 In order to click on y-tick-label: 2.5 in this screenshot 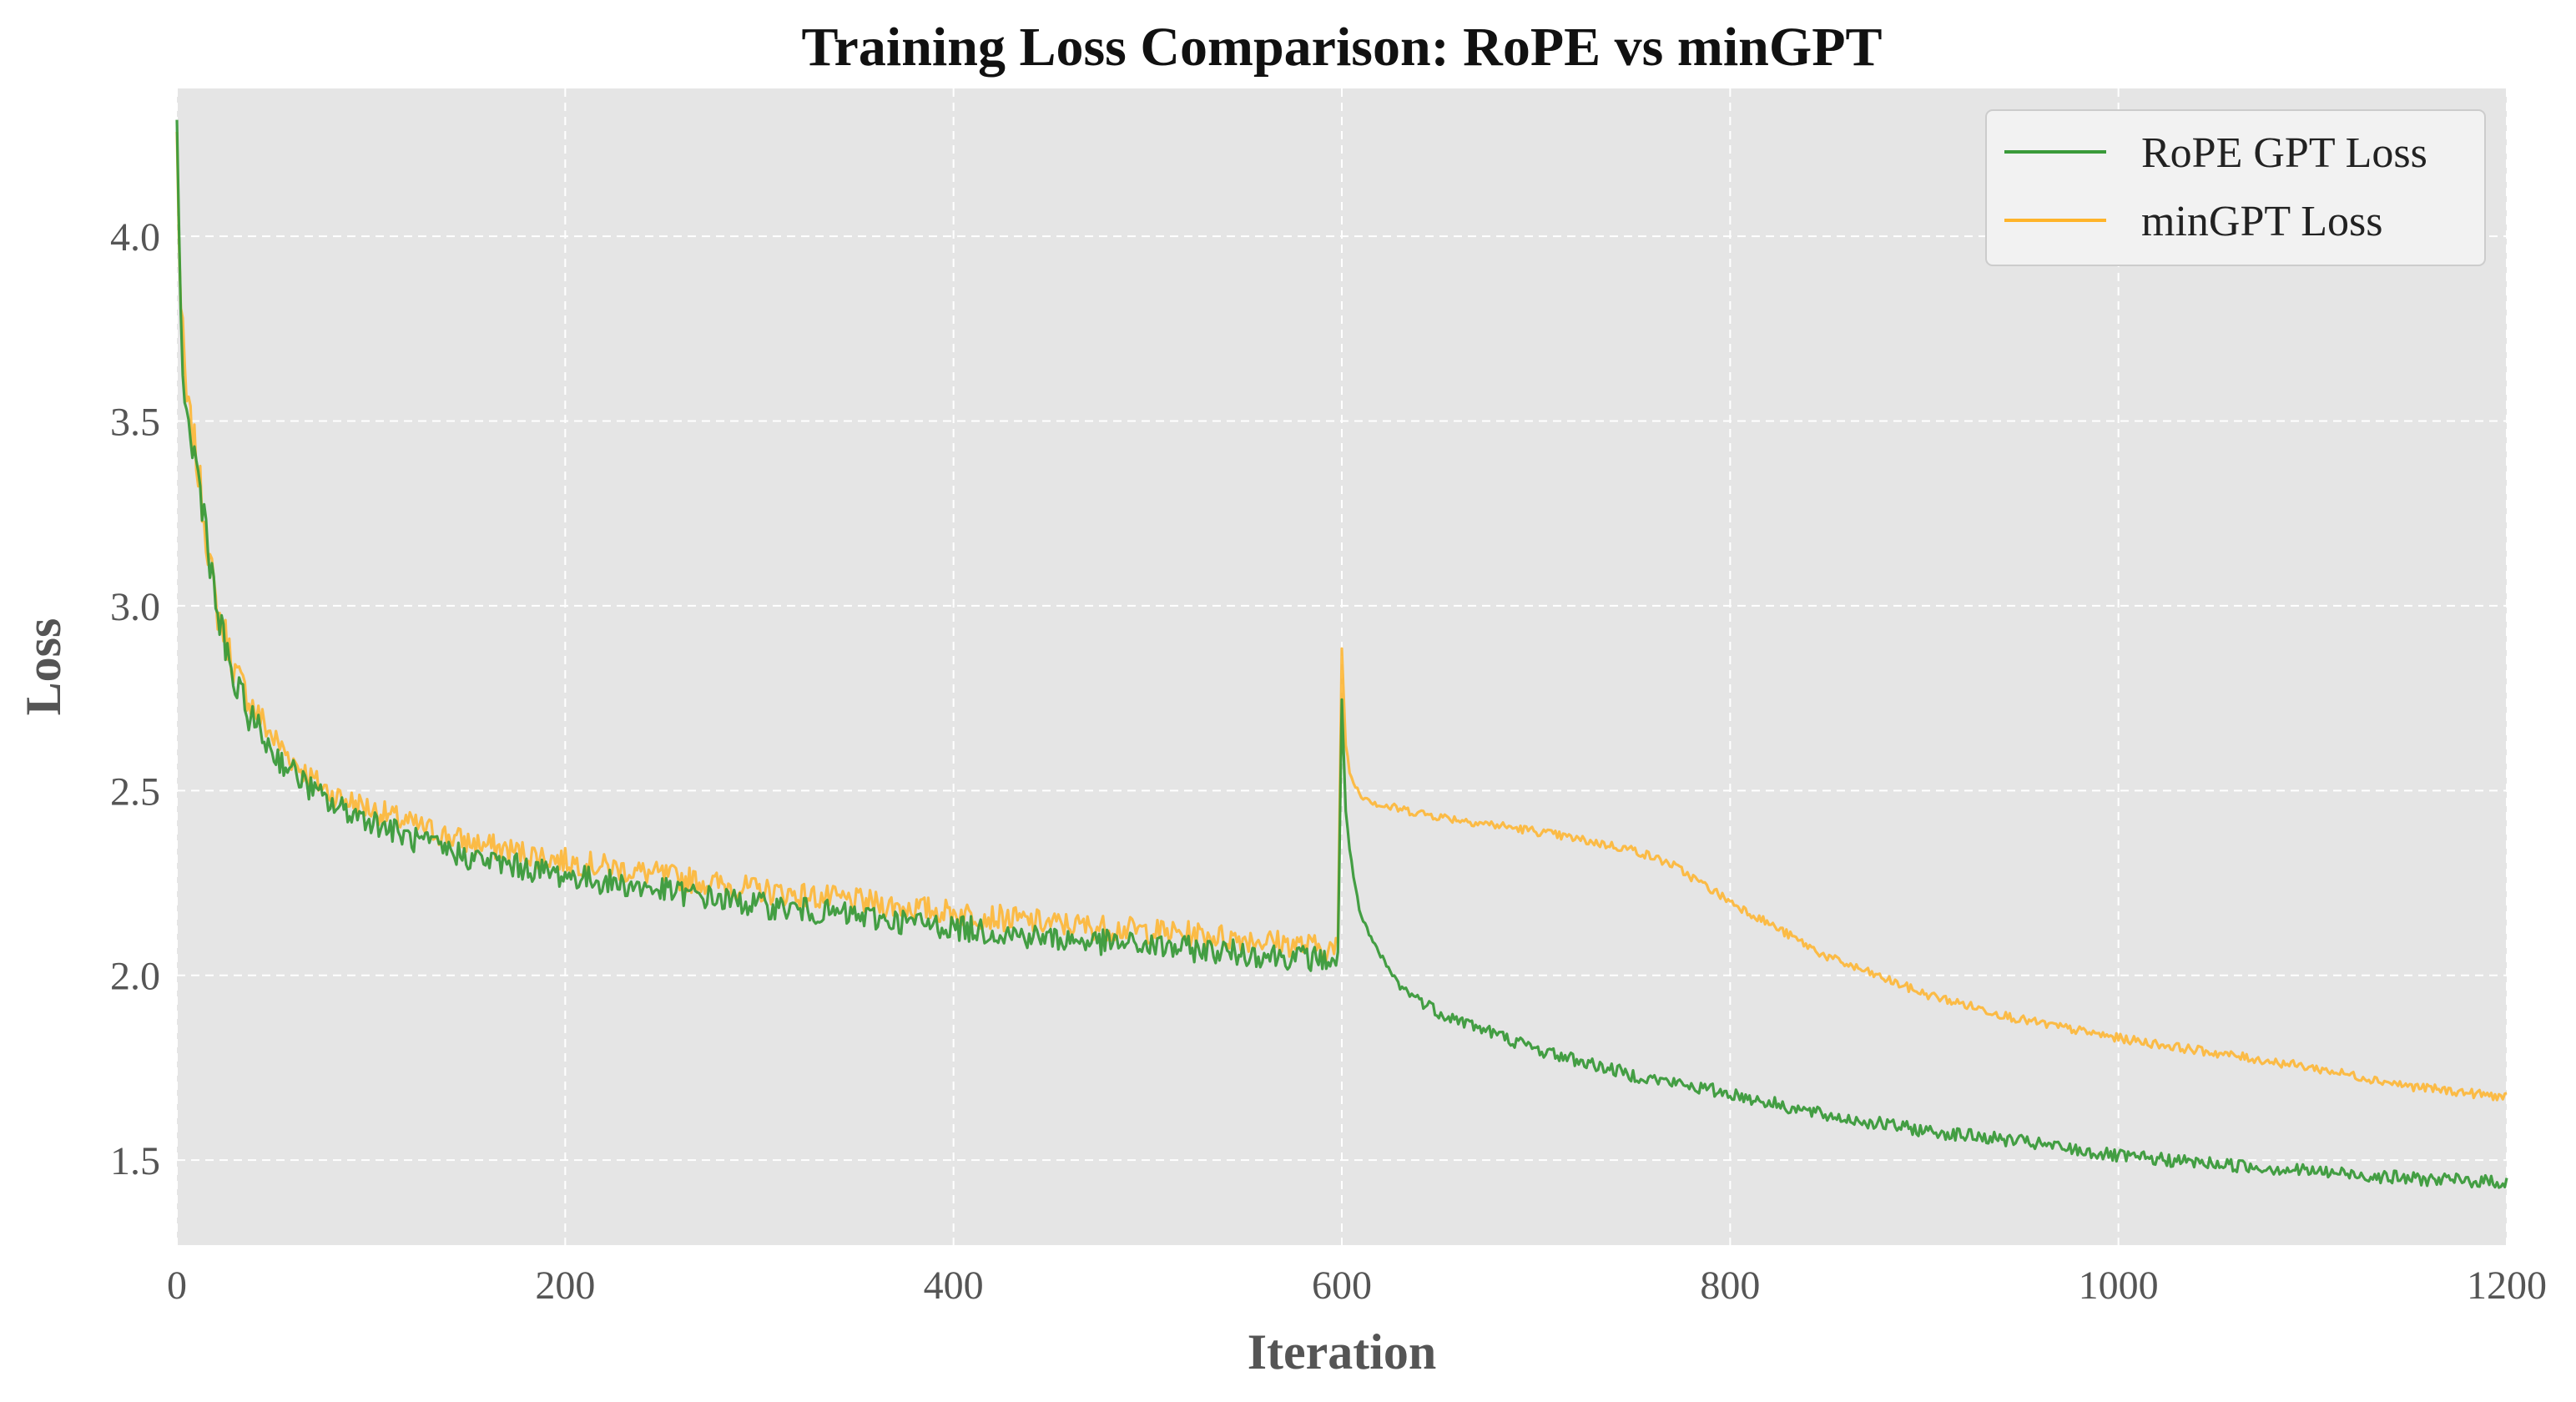, I will do `click(135, 792)`.